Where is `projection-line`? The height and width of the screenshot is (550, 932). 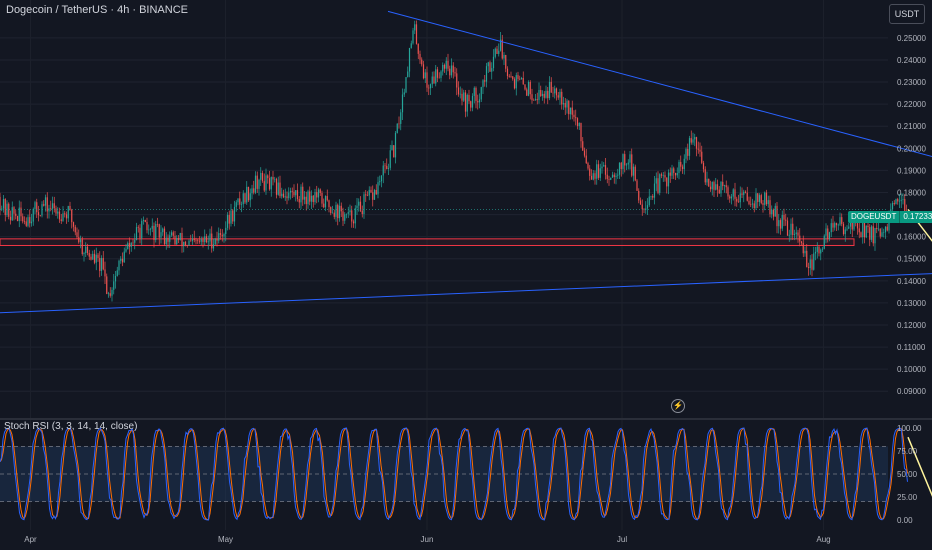 projection-line is located at coordinates (919, 225).